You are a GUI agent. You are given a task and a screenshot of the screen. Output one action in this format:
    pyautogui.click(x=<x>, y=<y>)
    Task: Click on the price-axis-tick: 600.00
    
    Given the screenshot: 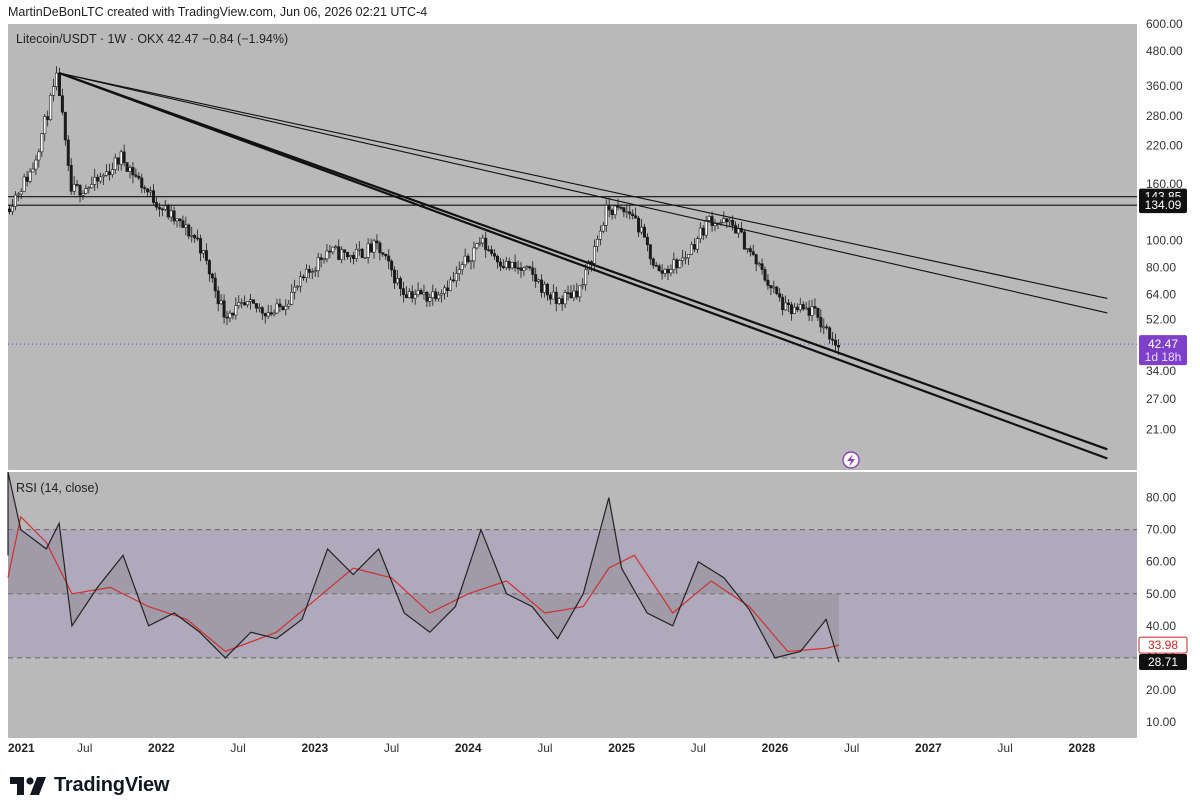 What is the action you would take?
    pyautogui.click(x=1164, y=24)
    